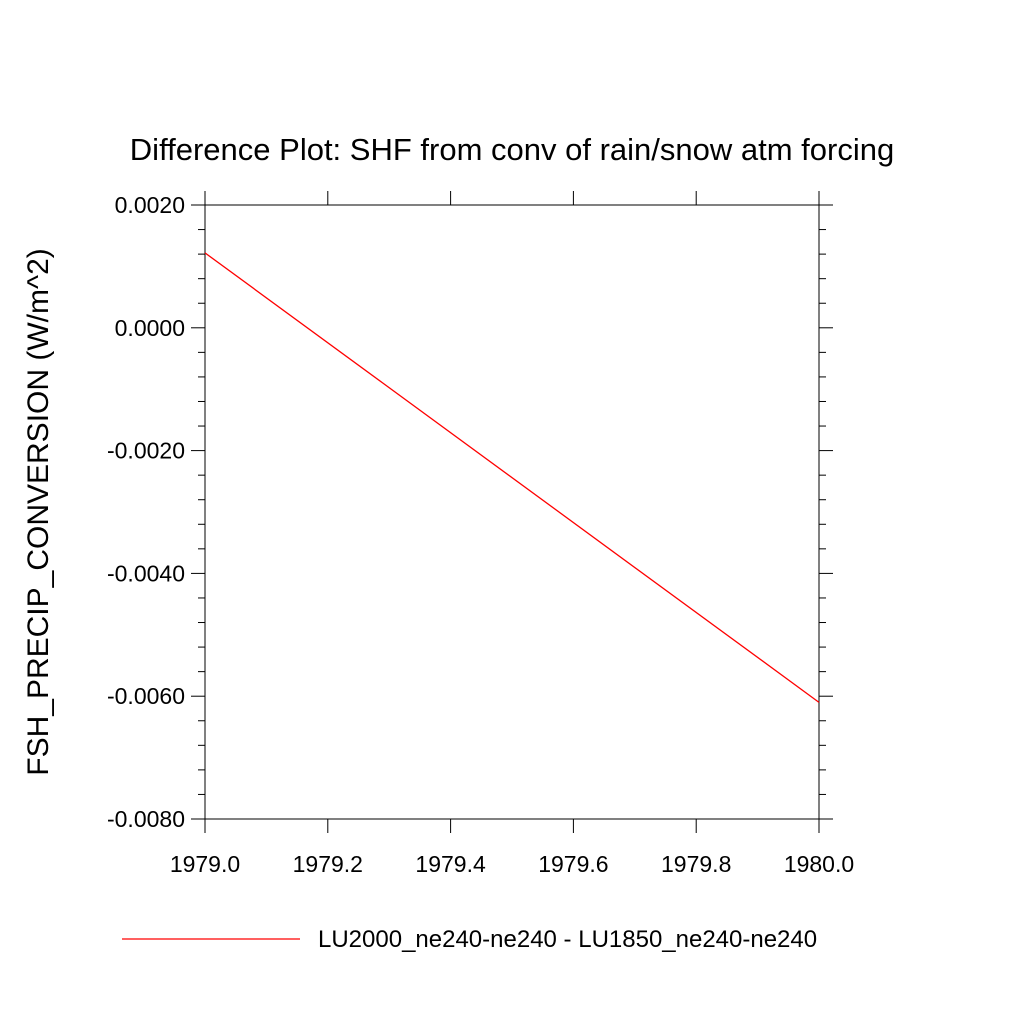  What do you see at coordinates (146, 696) in the screenshot?
I see `y-tick-label: -0.0060` at bounding box center [146, 696].